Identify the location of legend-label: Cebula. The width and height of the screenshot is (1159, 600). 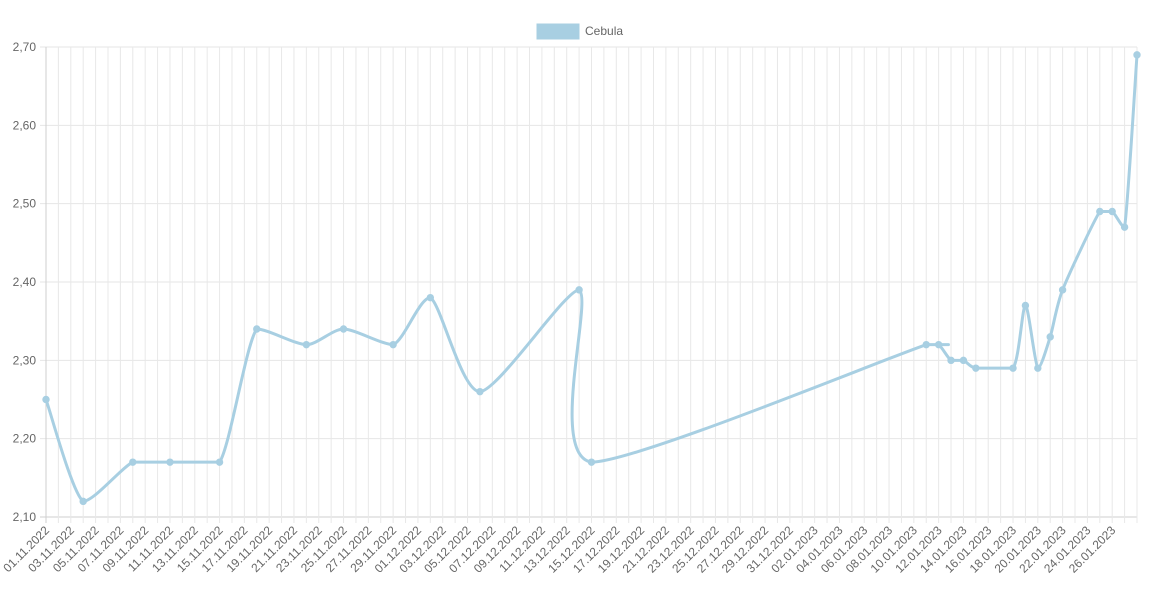
(604, 31).